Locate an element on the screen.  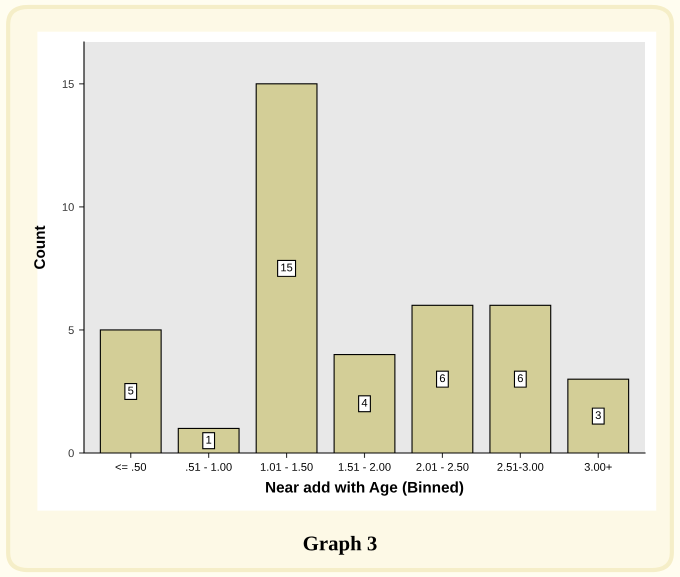
data-label: 1 is located at coordinates (209, 440).